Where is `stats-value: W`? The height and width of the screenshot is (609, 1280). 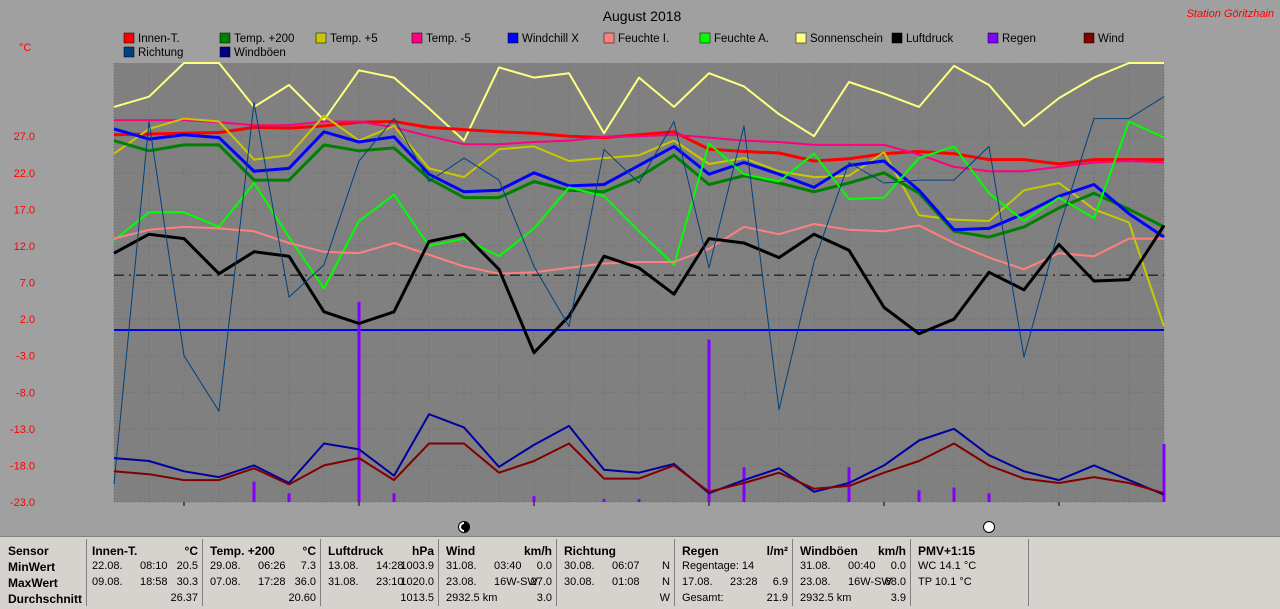 stats-value: W is located at coordinates (664, 598).